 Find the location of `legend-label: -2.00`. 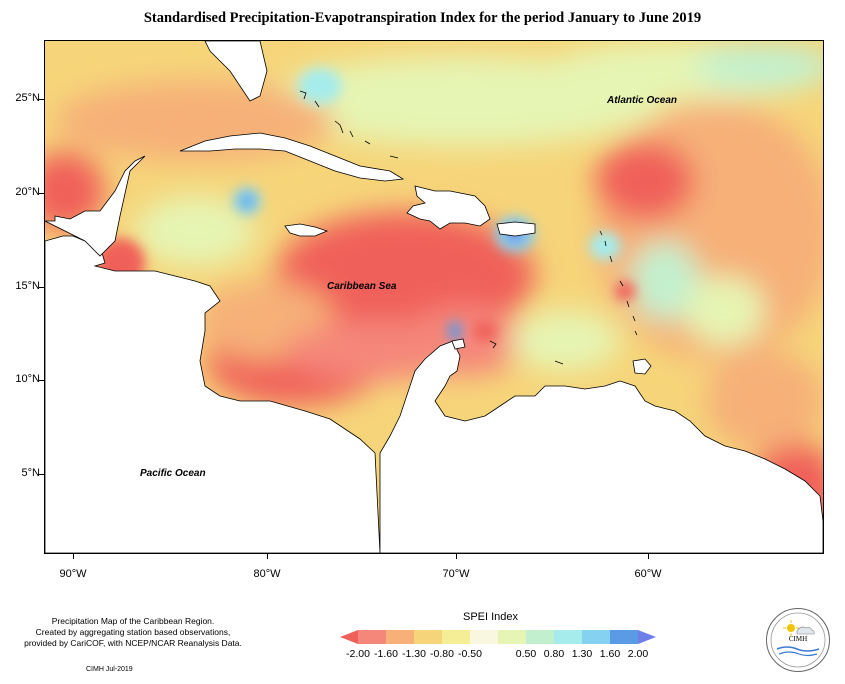

legend-label: -2.00 is located at coordinates (358, 654).